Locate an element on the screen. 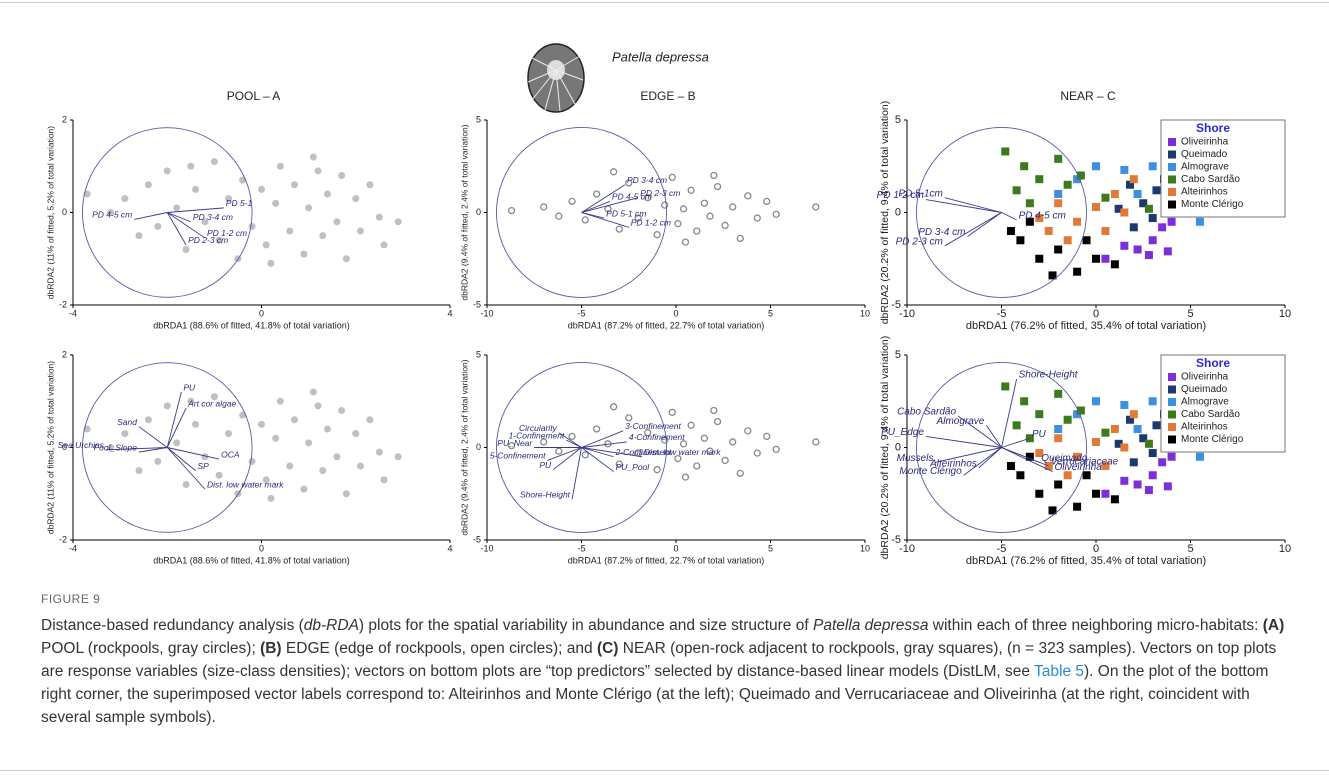 This screenshot has width=1329, height=780. correlation-circle is located at coordinates (167, 447).